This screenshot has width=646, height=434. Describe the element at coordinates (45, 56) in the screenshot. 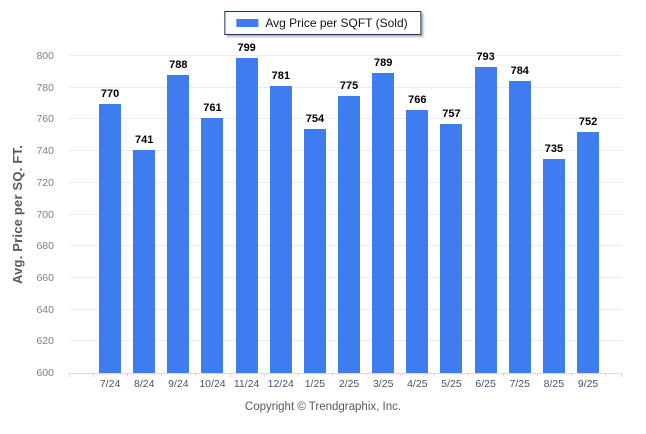

I see `y-tick-label: 800` at that location.